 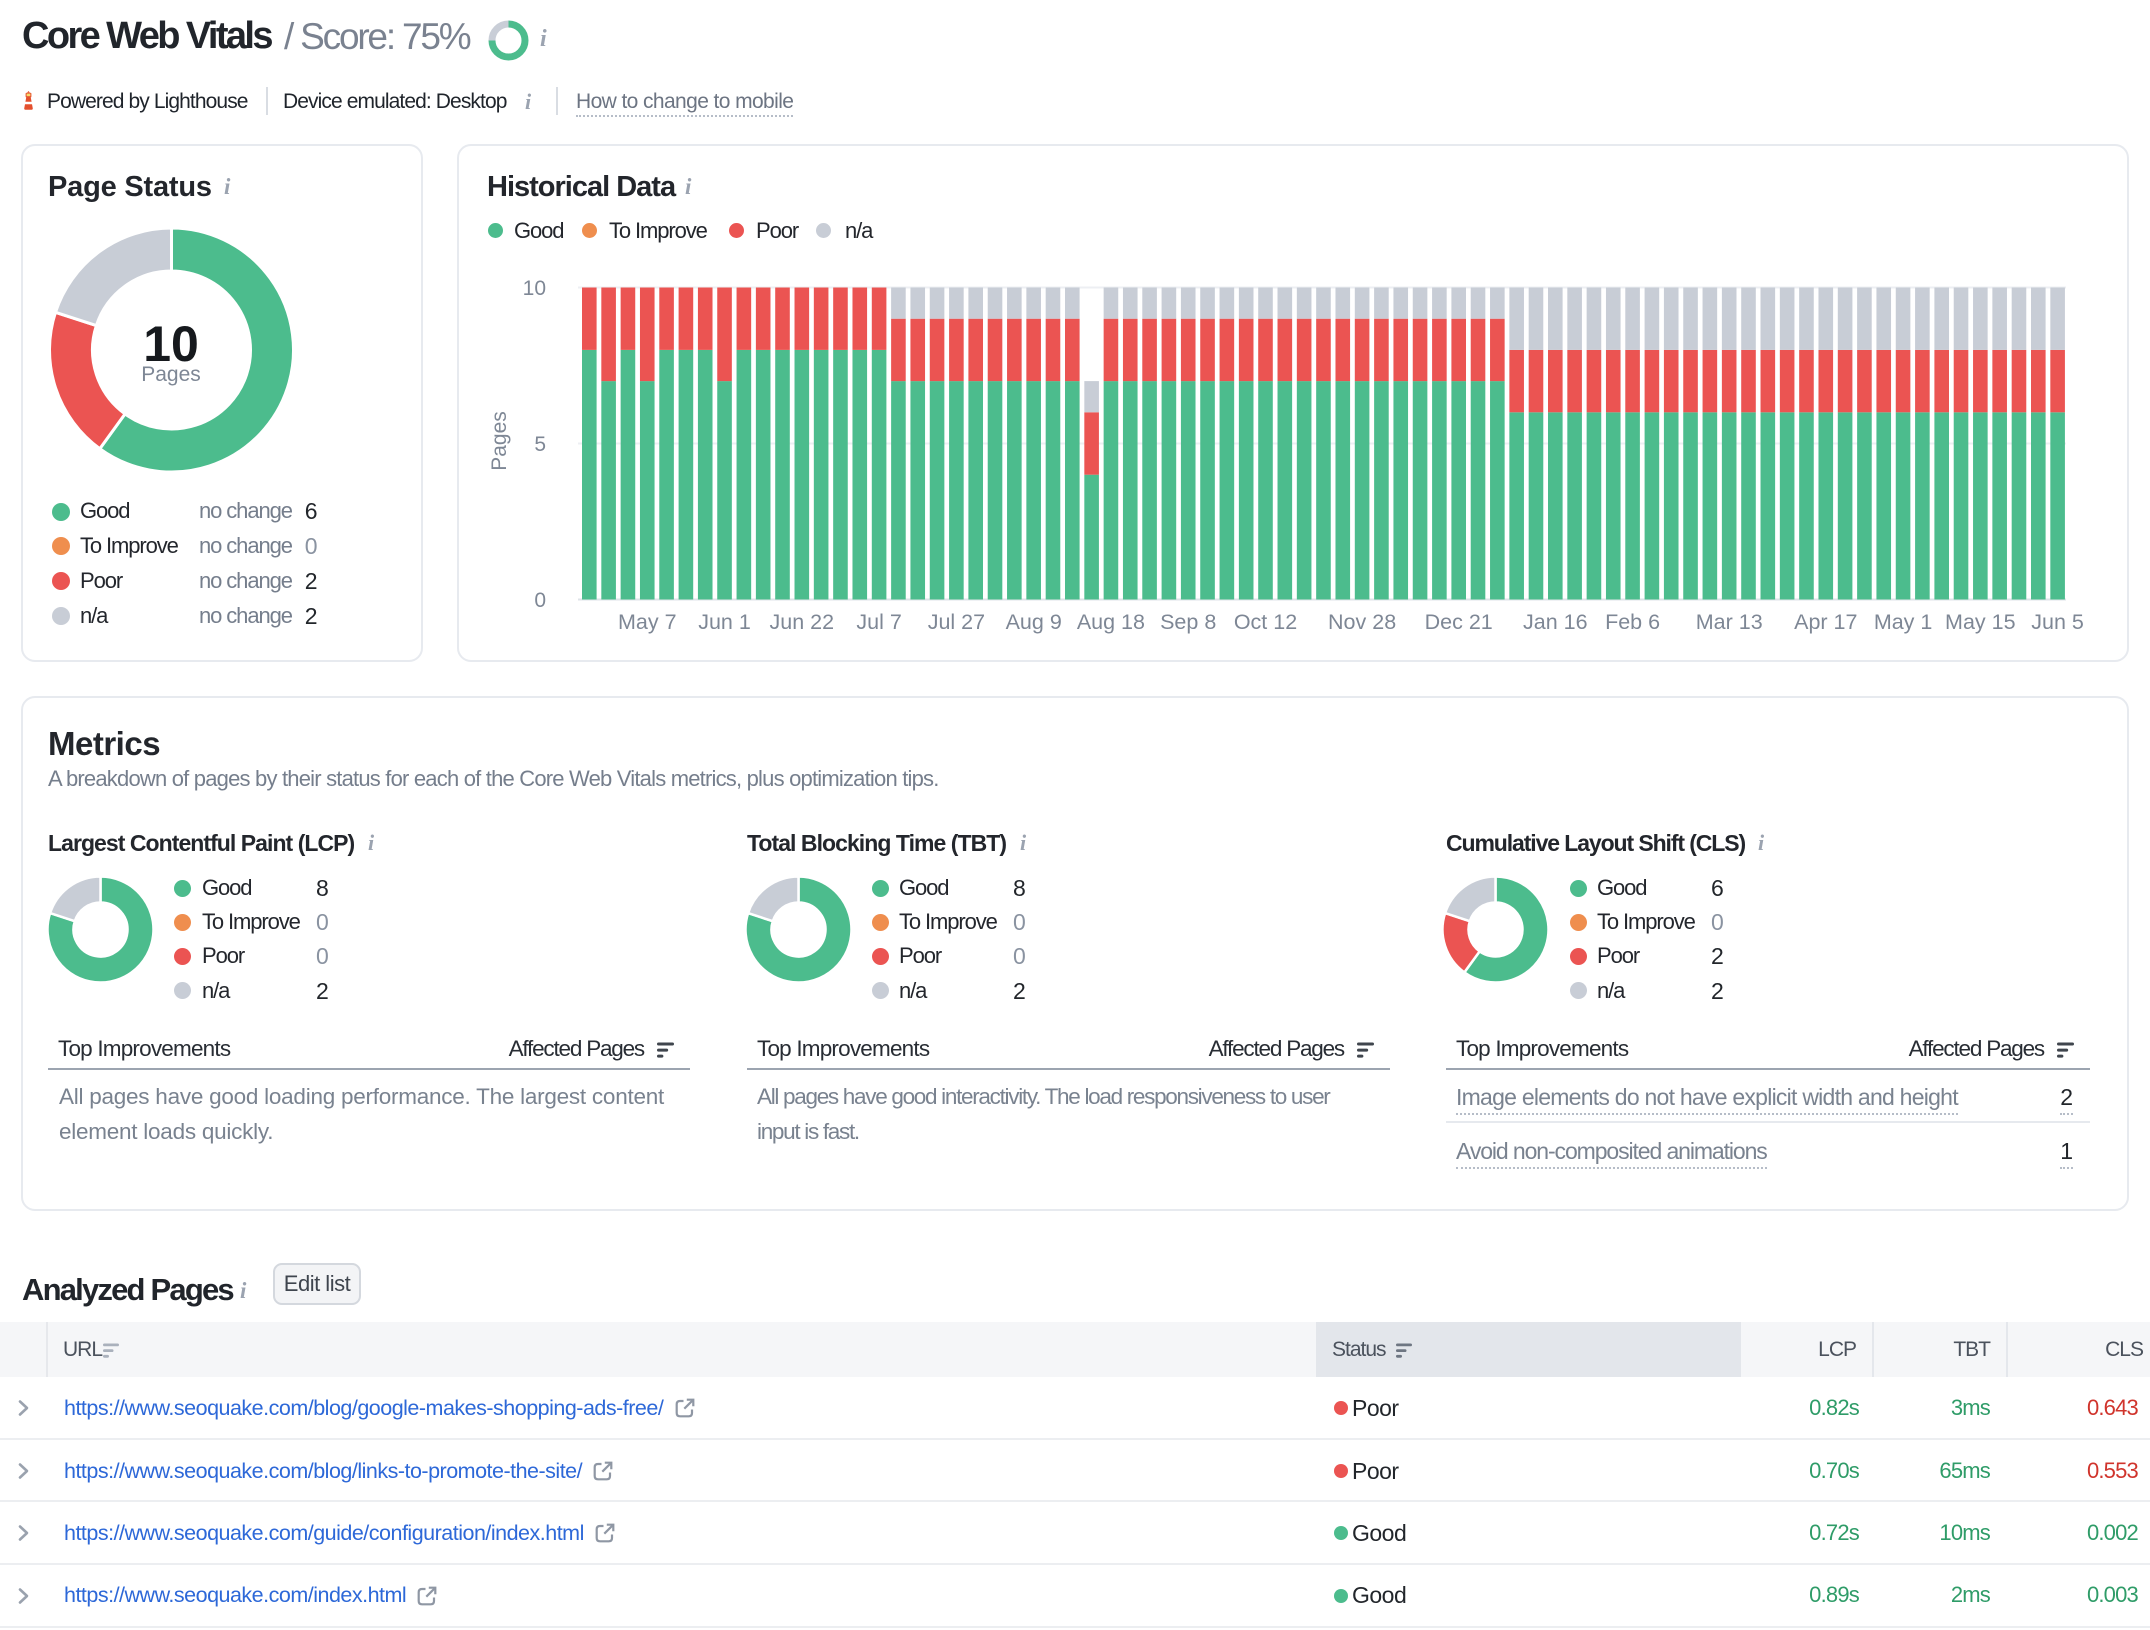 I want to click on svg-text: May 7, so click(x=647, y=622).